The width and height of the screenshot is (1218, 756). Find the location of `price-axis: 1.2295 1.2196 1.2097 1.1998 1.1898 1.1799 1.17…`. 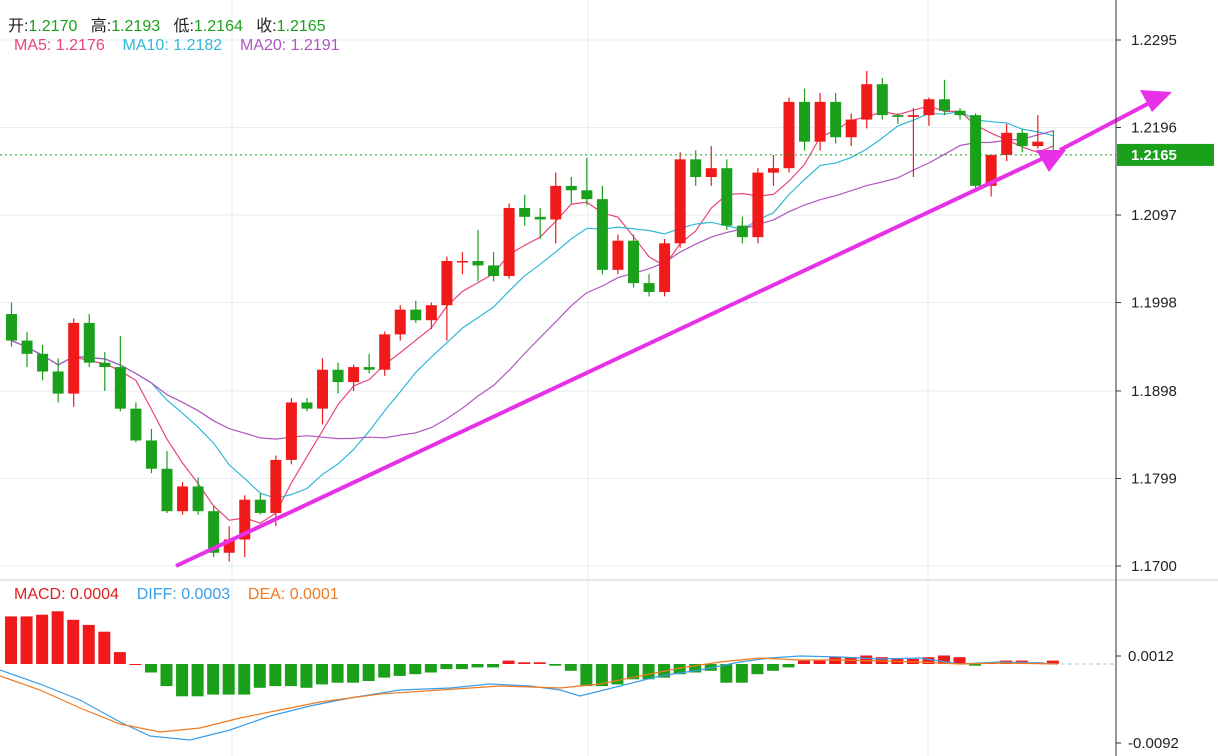

price-axis: 1.2295 1.2196 1.2097 1.1998 1.1898 1.1799 1.17… is located at coordinates (1164, 378).